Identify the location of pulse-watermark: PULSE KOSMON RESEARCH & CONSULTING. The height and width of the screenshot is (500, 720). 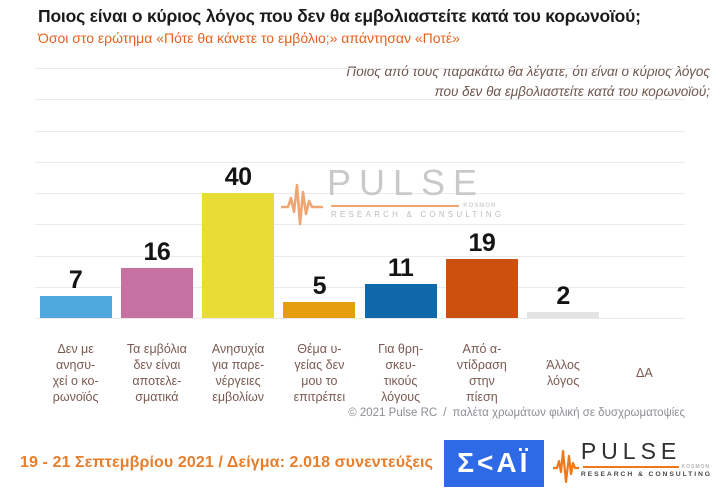
(392, 198).